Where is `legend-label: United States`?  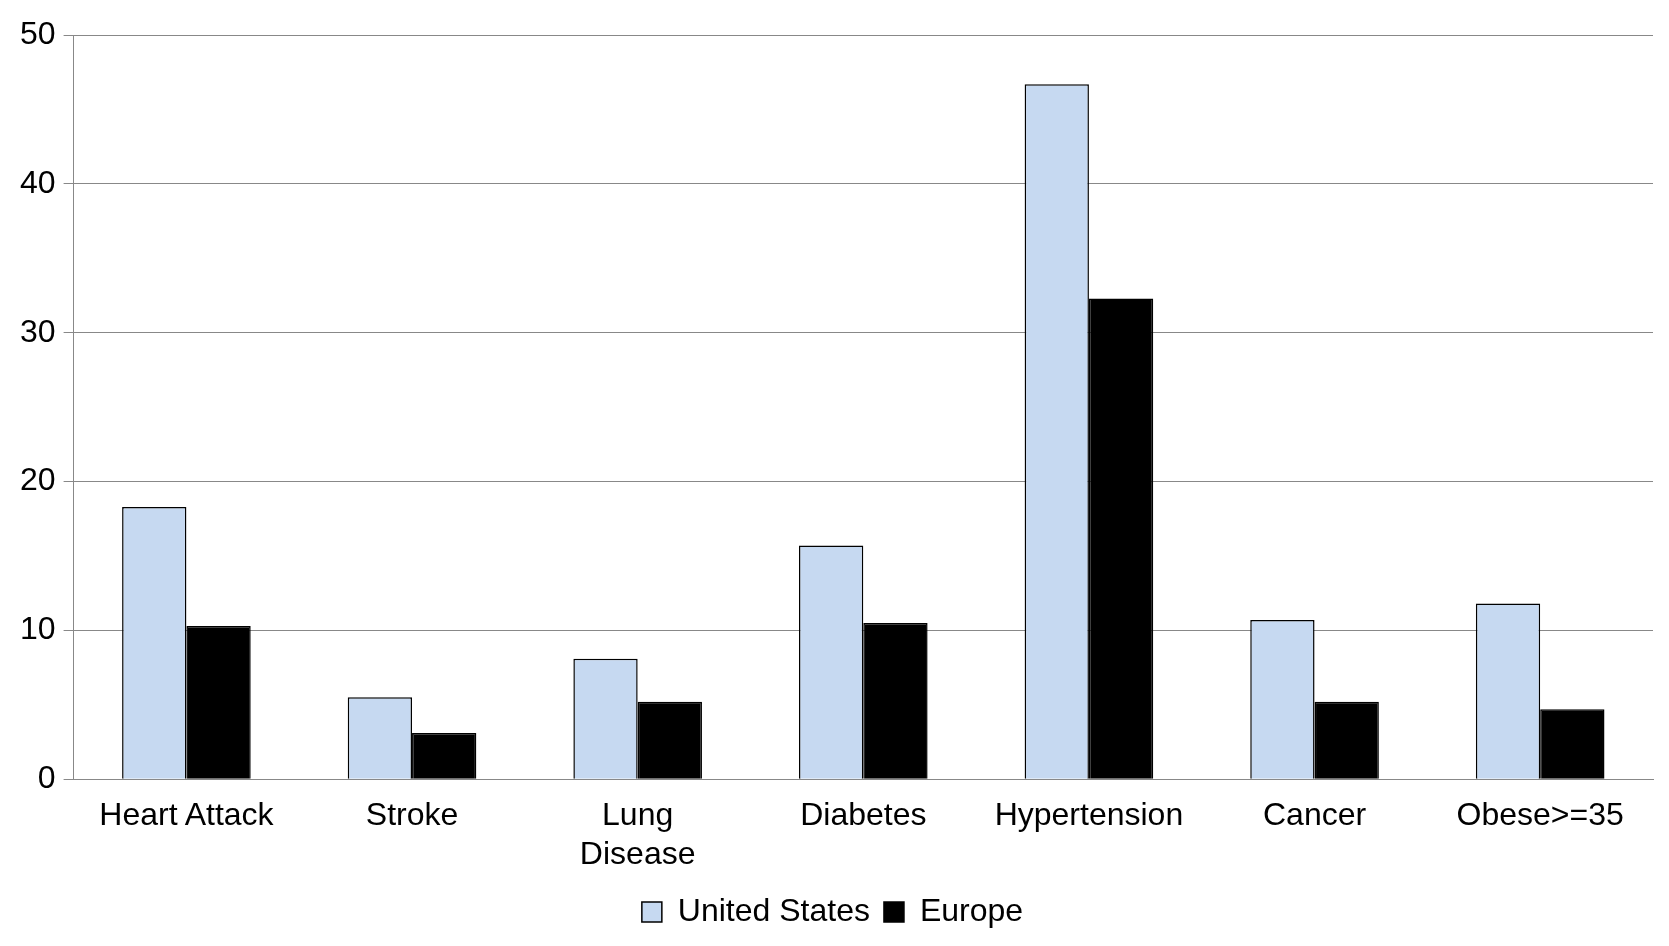
legend-label: United States is located at coordinates (773, 909).